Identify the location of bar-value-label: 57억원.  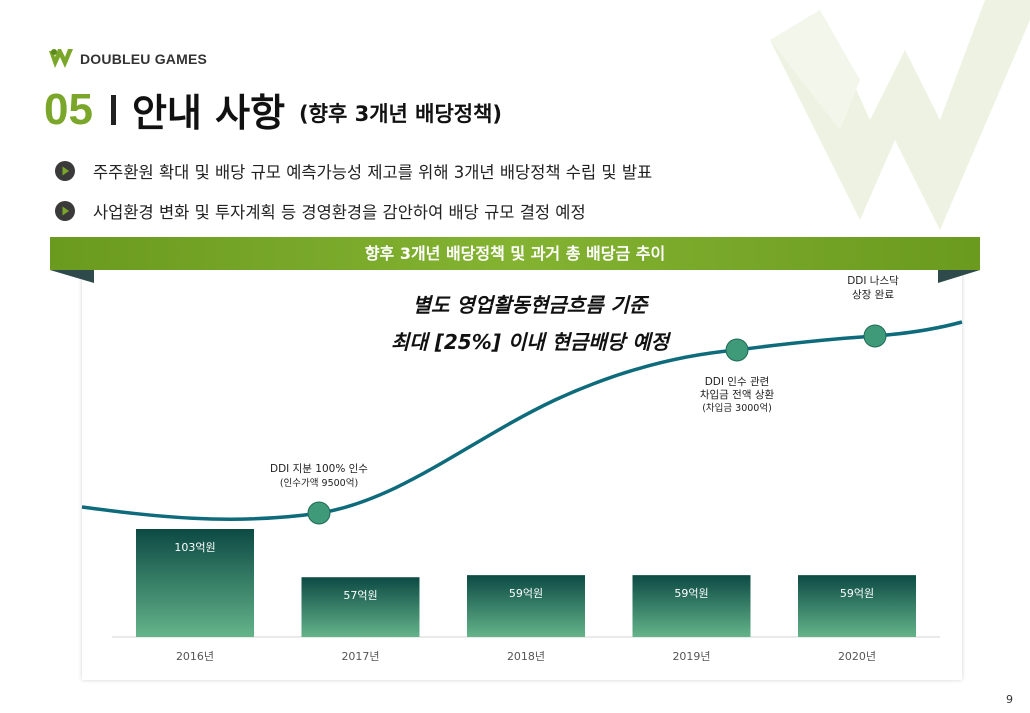
(360, 595).